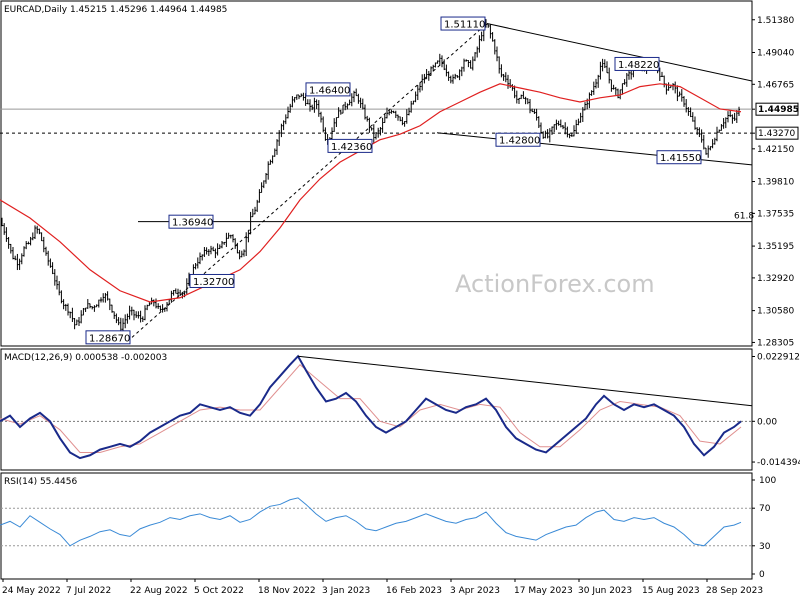  Describe the element at coordinates (192, 223) in the screenshot. I see `svg-text: 1.36940` at that location.